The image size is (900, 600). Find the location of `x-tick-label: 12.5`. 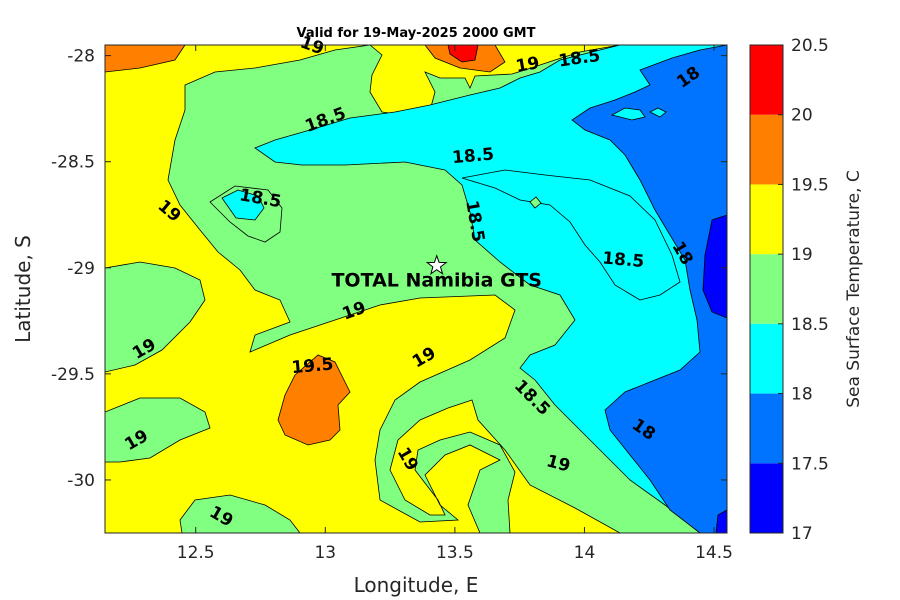

x-tick-label: 12.5 is located at coordinates (196, 553).